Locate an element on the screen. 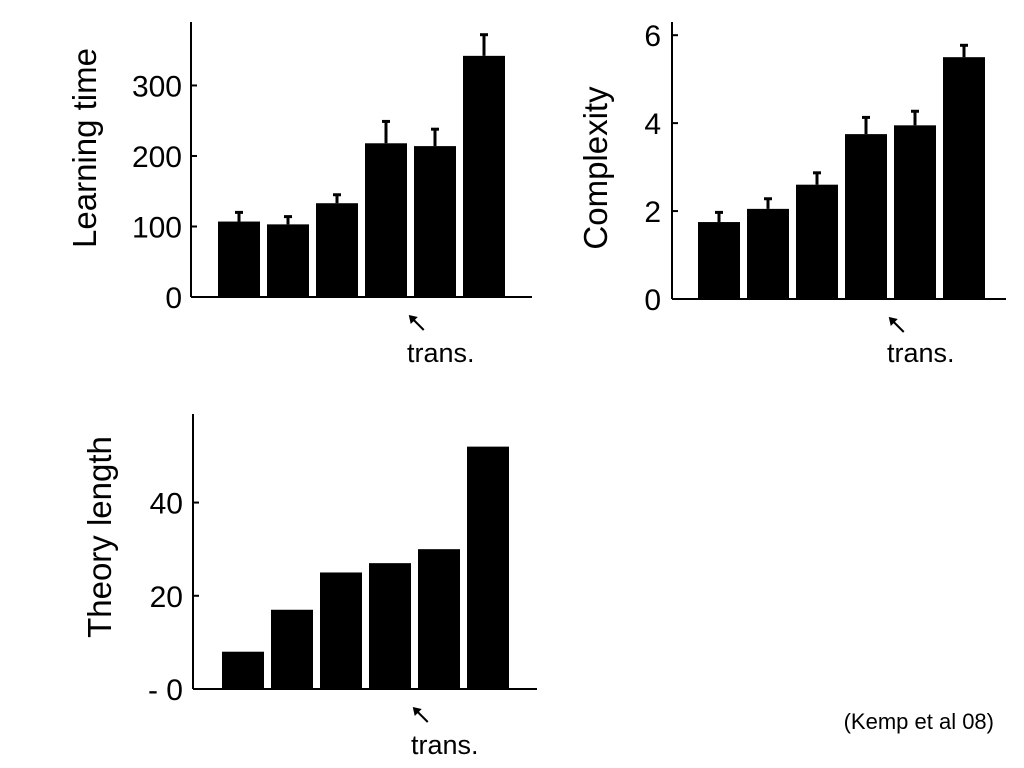 The image size is (1024, 768). citation-caption: (Kemp et al 08) is located at coordinates (918, 721).